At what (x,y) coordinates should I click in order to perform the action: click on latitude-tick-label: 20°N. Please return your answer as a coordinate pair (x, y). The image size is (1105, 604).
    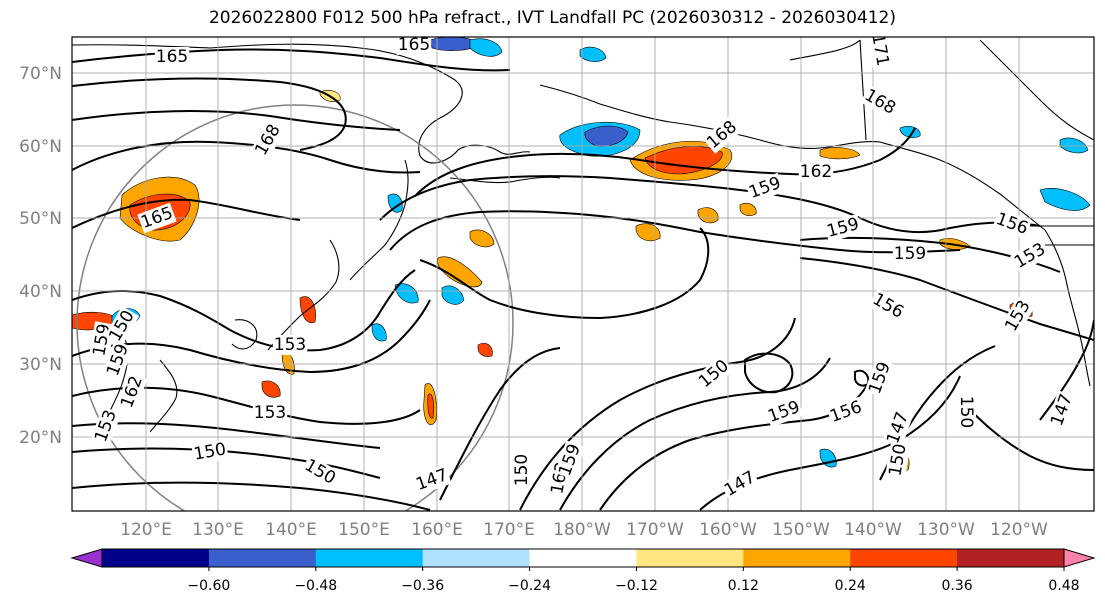
    Looking at the image, I should click on (40, 438).